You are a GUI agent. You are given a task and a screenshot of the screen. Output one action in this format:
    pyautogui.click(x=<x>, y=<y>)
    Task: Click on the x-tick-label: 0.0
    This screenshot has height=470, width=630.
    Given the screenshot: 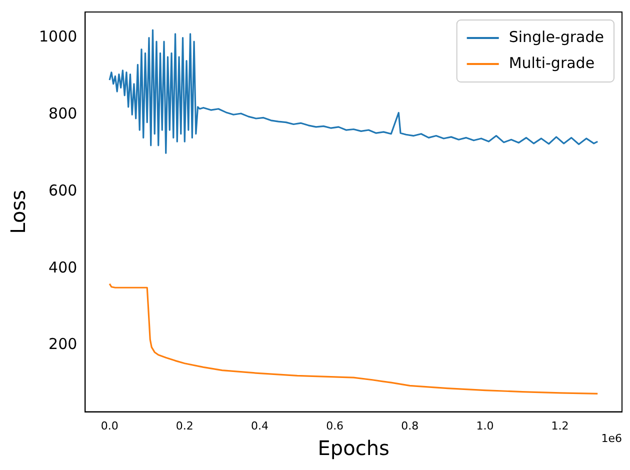 What is the action you would take?
    pyautogui.click(x=109, y=425)
    